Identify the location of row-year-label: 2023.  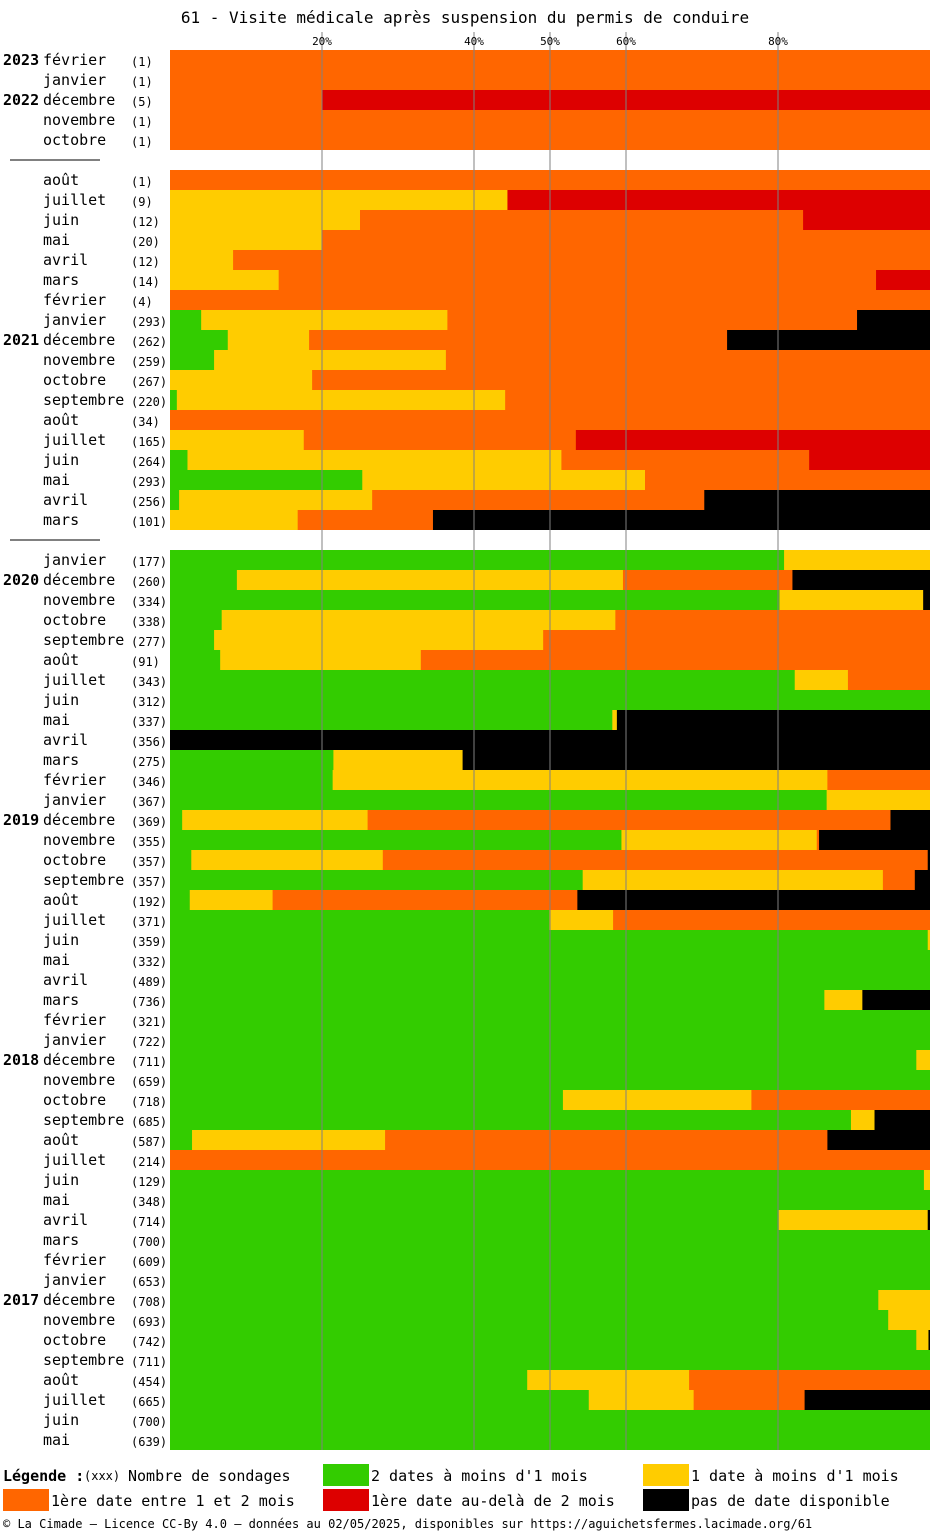
(21, 60).